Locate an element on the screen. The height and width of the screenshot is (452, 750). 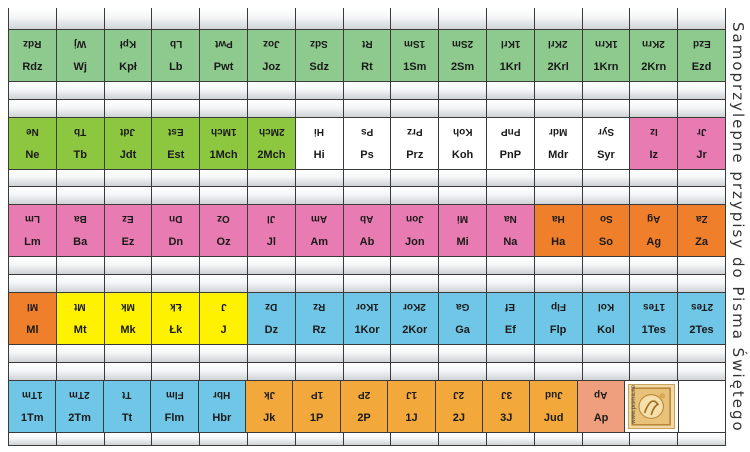
book-label-inverted: 3J is located at coordinates (506, 394).